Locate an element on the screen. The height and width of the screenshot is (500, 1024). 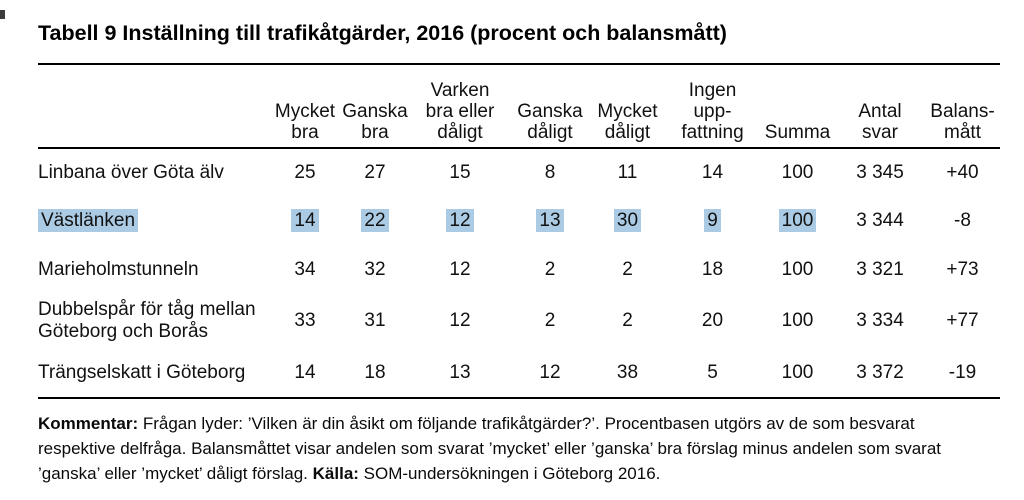
col-header-summa: Summa is located at coordinates (797, 132).